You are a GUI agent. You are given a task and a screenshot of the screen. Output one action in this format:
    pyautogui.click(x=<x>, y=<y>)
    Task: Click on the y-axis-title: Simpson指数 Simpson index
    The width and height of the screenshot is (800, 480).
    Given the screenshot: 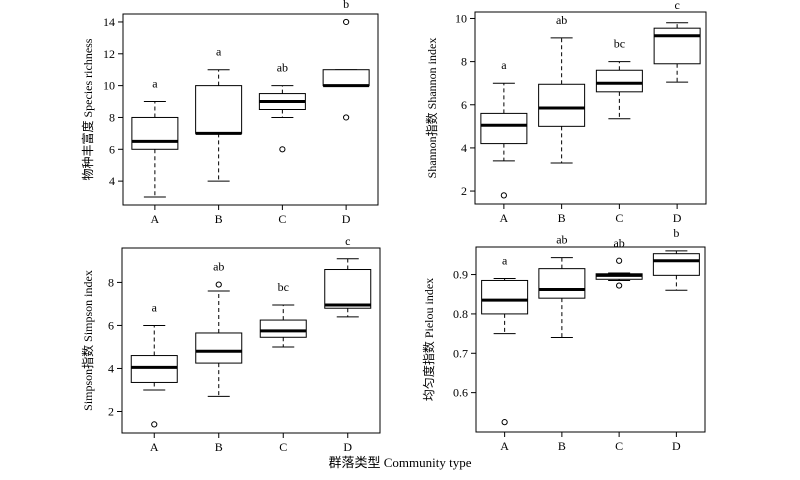 What is the action you would take?
    pyautogui.click(x=87, y=340)
    